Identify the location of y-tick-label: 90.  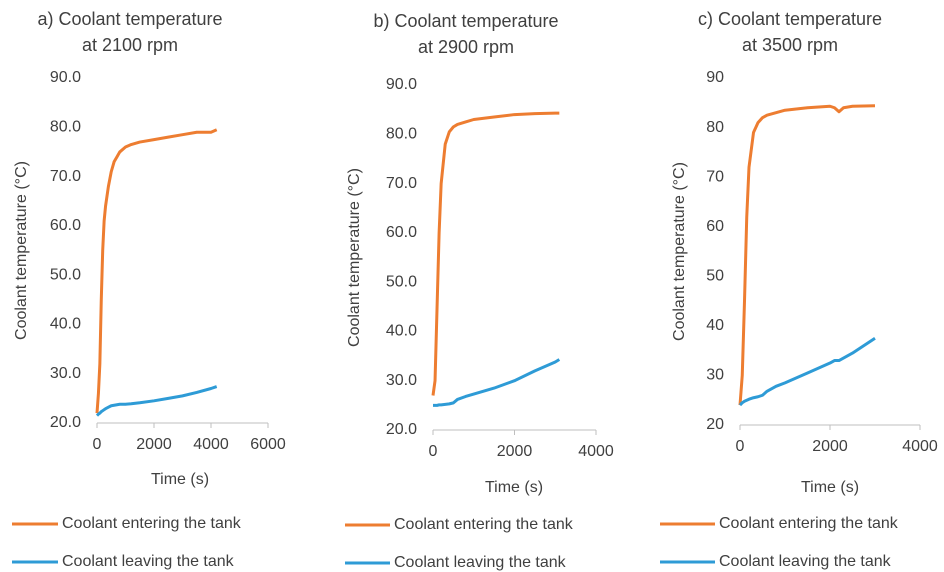
(715, 77).